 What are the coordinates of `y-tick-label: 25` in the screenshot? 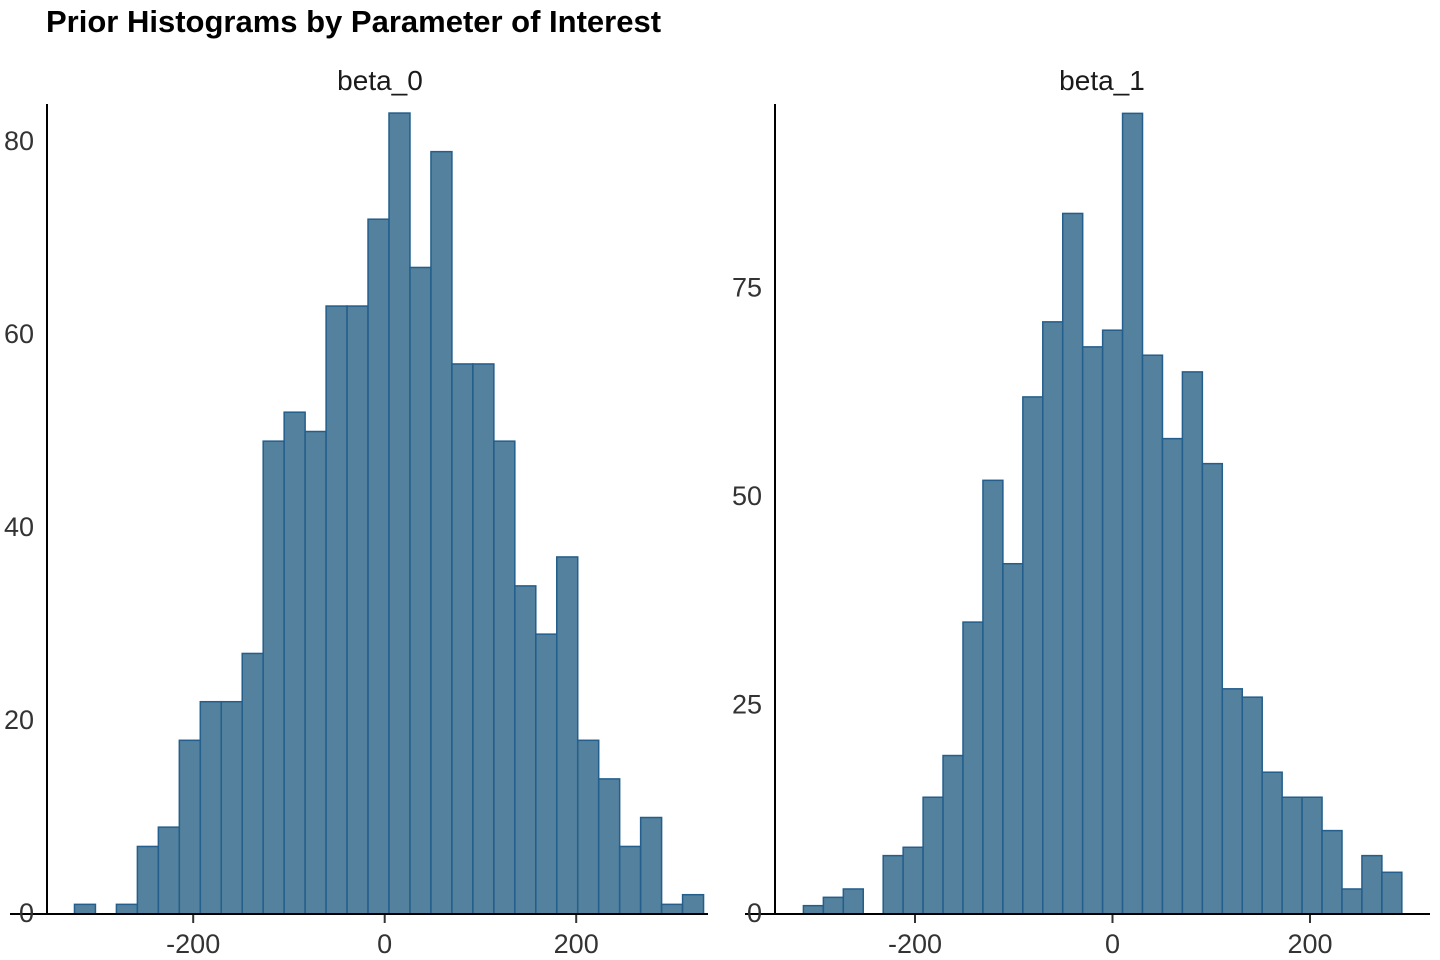 It's located at (747, 705).